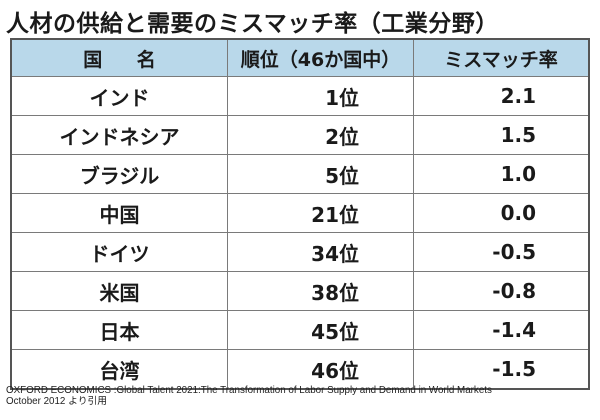 The image size is (600, 420). What do you see at coordinates (320, 174) in the screenshot?
I see `rank-cell: 5位` at bounding box center [320, 174].